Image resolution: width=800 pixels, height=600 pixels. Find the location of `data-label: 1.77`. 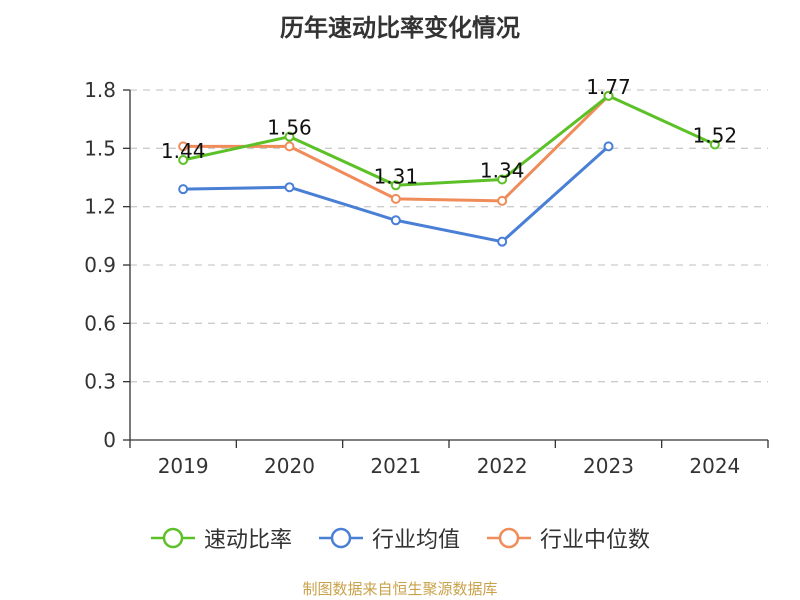

data-label: 1.77 is located at coordinates (608, 87).